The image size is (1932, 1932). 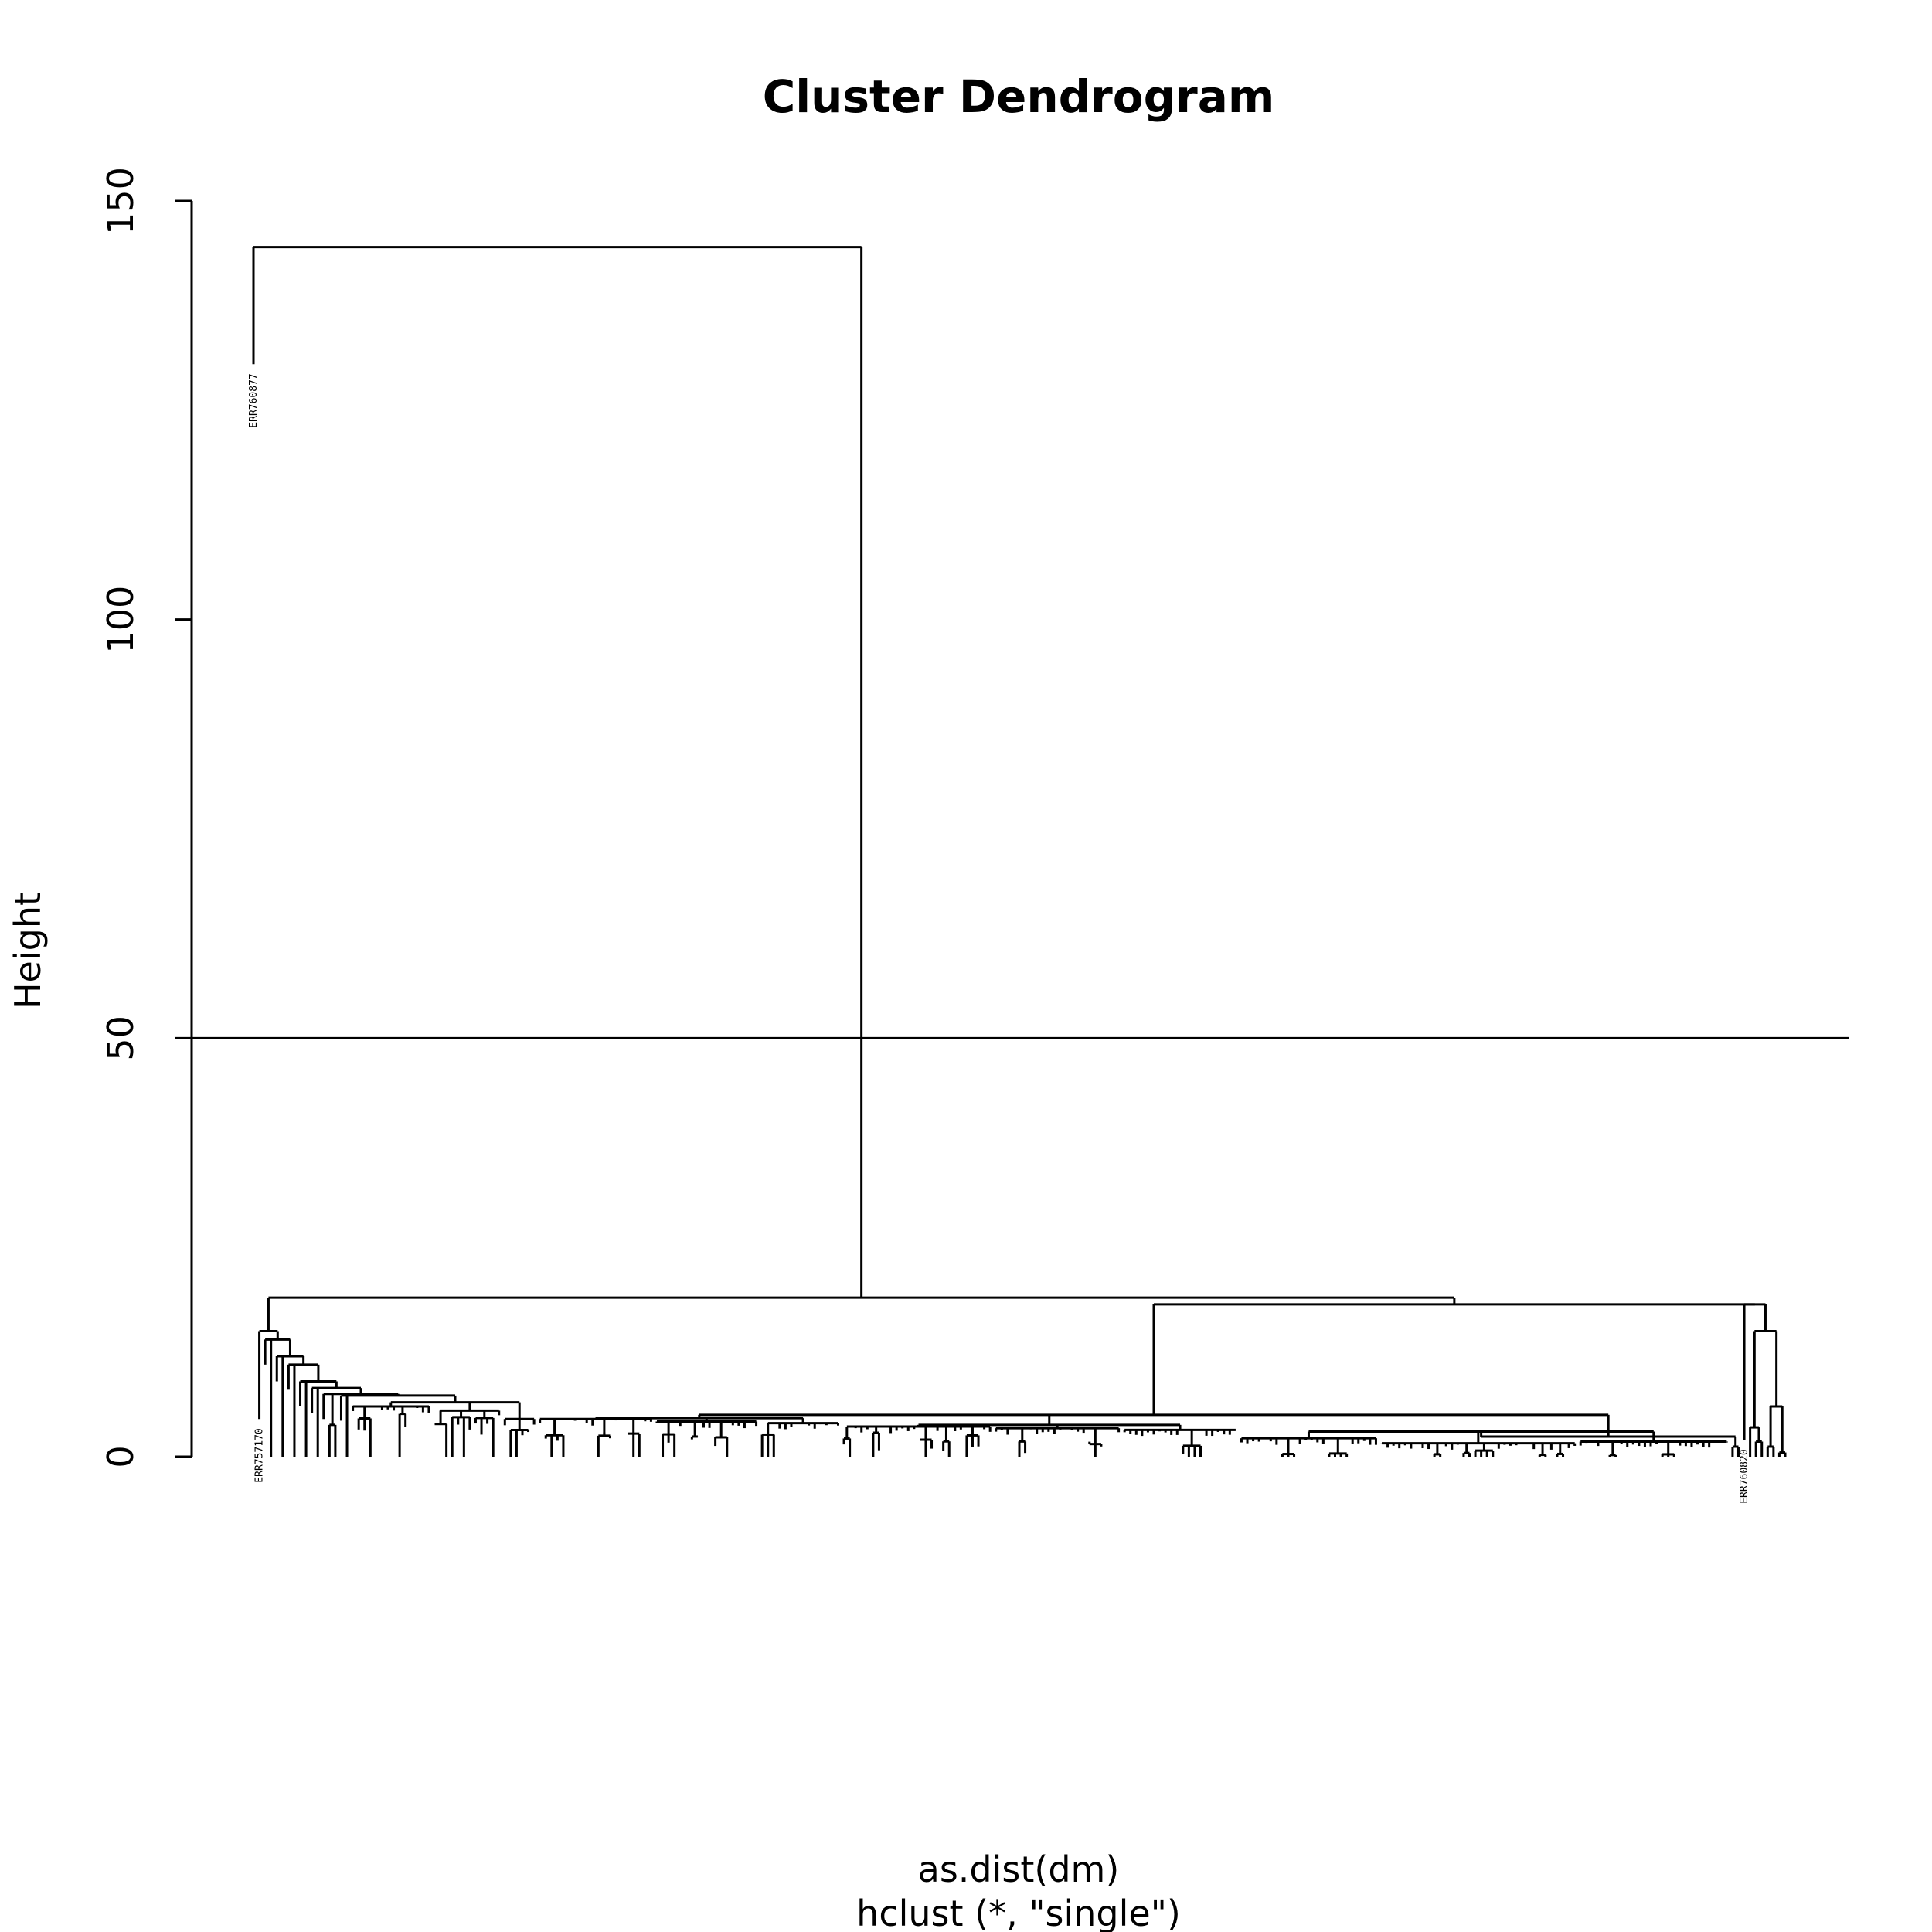 I want to click on chart-title: Cluster Dendrogram, so click(x=1019, y=97).